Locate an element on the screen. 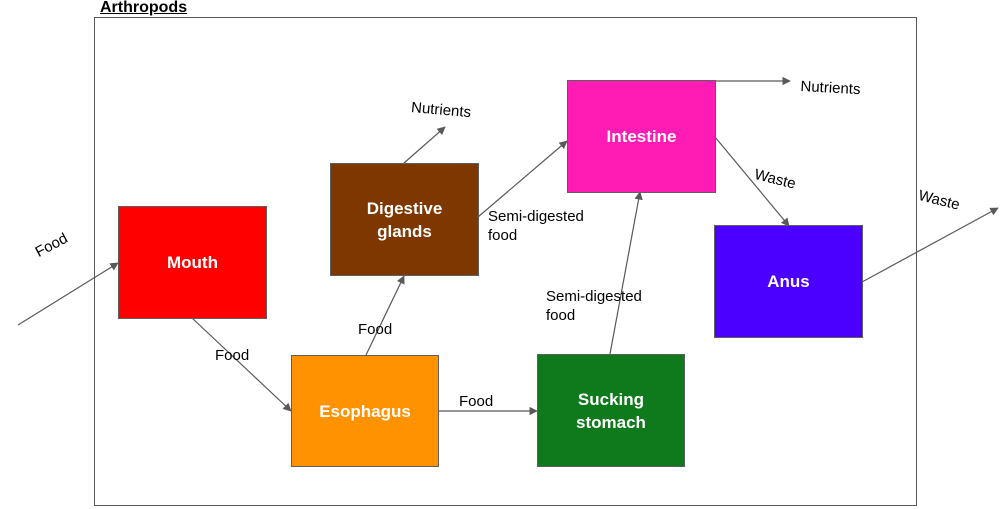  digestive-glands-label-line1: Digestive is located at coordinates (404, 208).